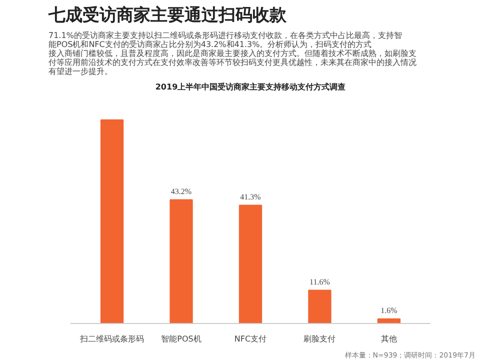 Image resolution: width=500 pixels, height=362 pixels. Describe the element at coordinates (250, 87) in the screenshot. I see `chart-subtitle: 2019上半年中国受访商家主要支持移动支付方式调查` at that location.